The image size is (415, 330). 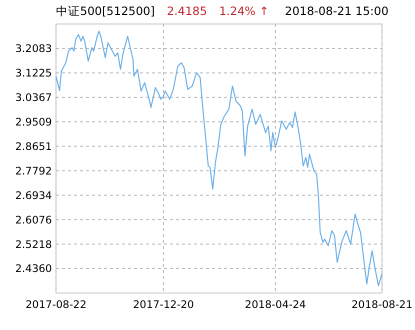 What do you see at coordinates (33, 146) in the screenshot?
I see `y-tick-label: 2.8651` at bounding box center [33, 146].